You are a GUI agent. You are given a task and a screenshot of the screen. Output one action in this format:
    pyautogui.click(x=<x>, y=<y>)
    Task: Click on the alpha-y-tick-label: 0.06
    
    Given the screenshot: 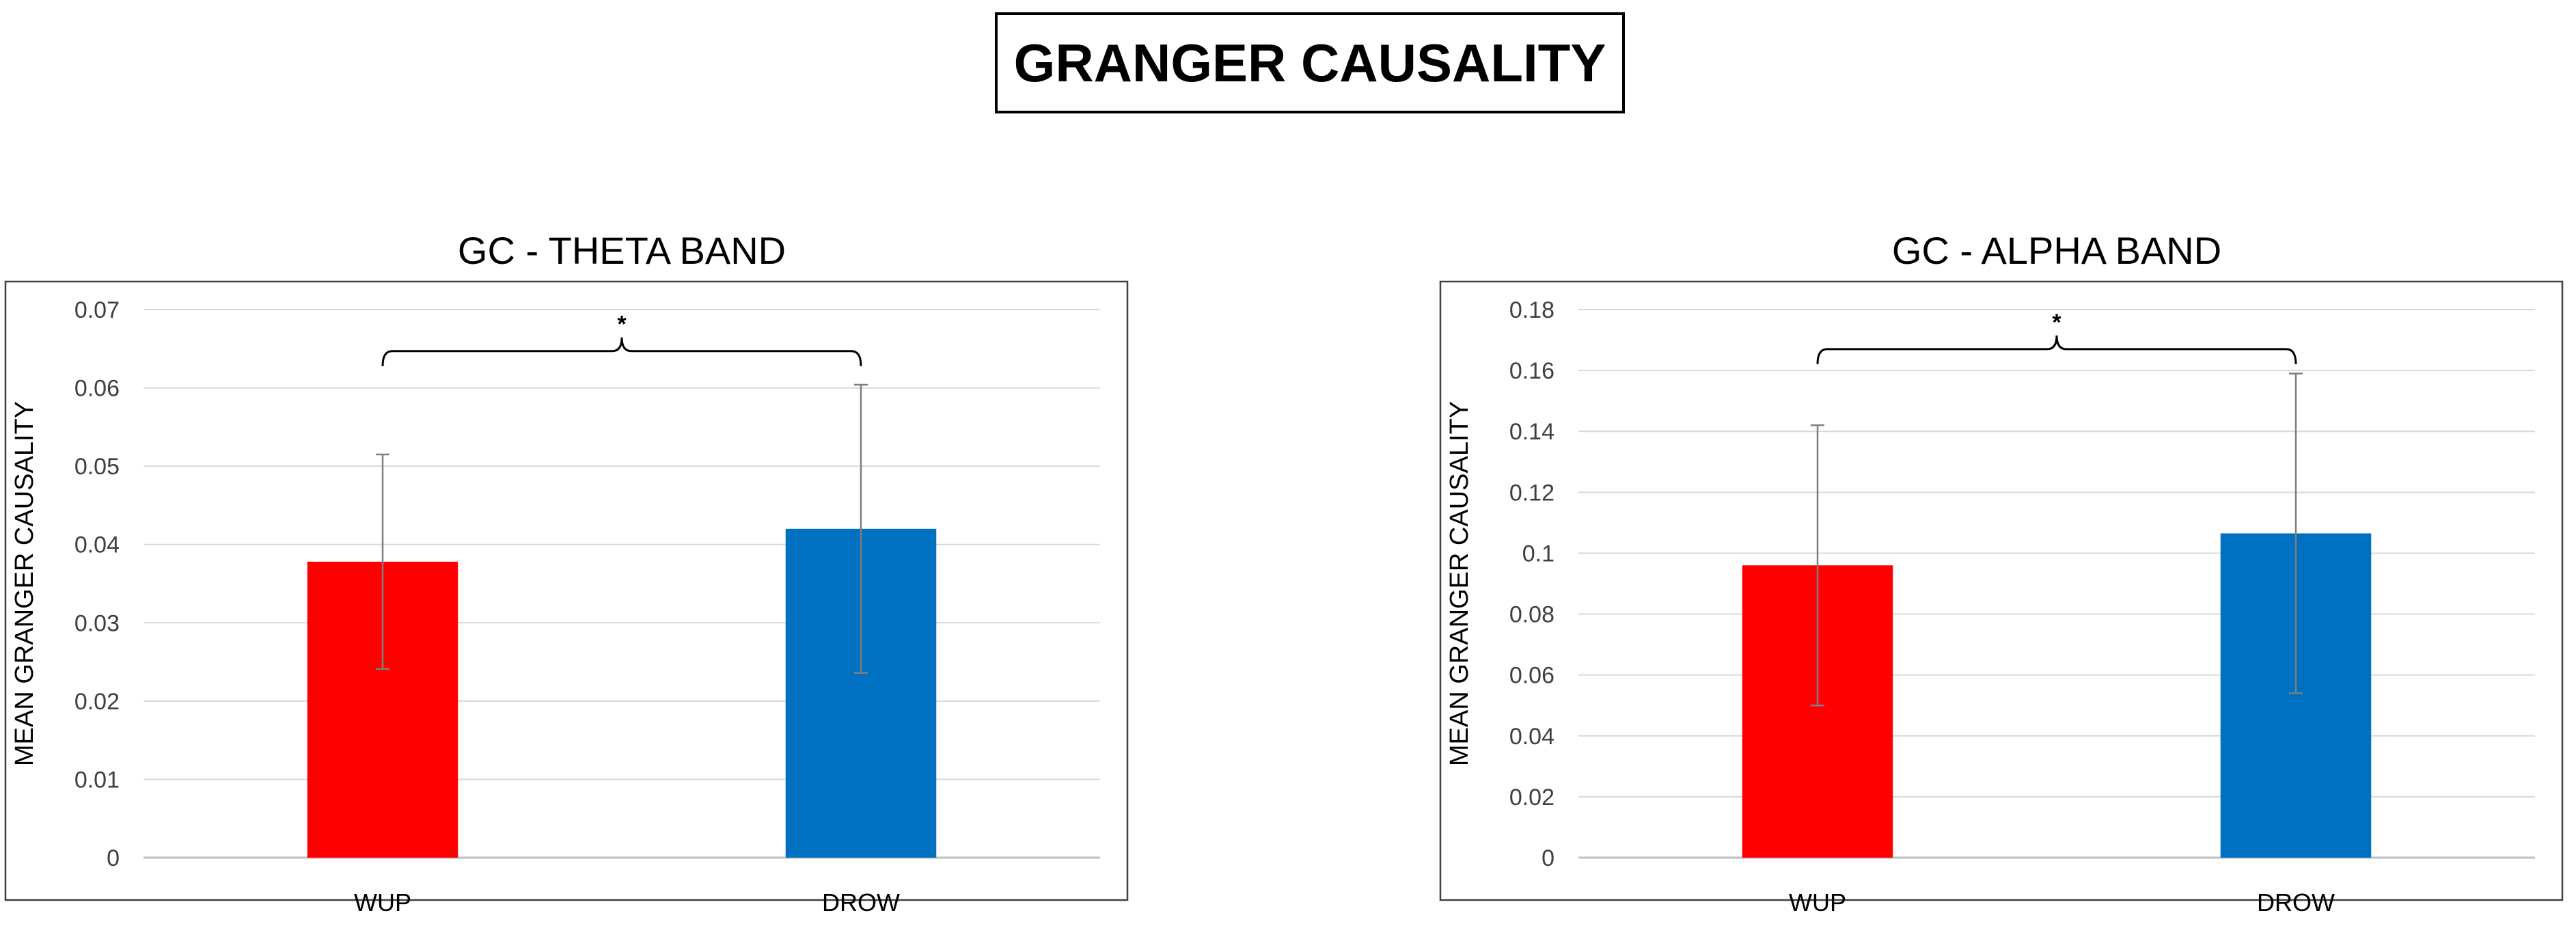 What is the action you would take?
    pyautogui.click(x=1531, y=676)
    